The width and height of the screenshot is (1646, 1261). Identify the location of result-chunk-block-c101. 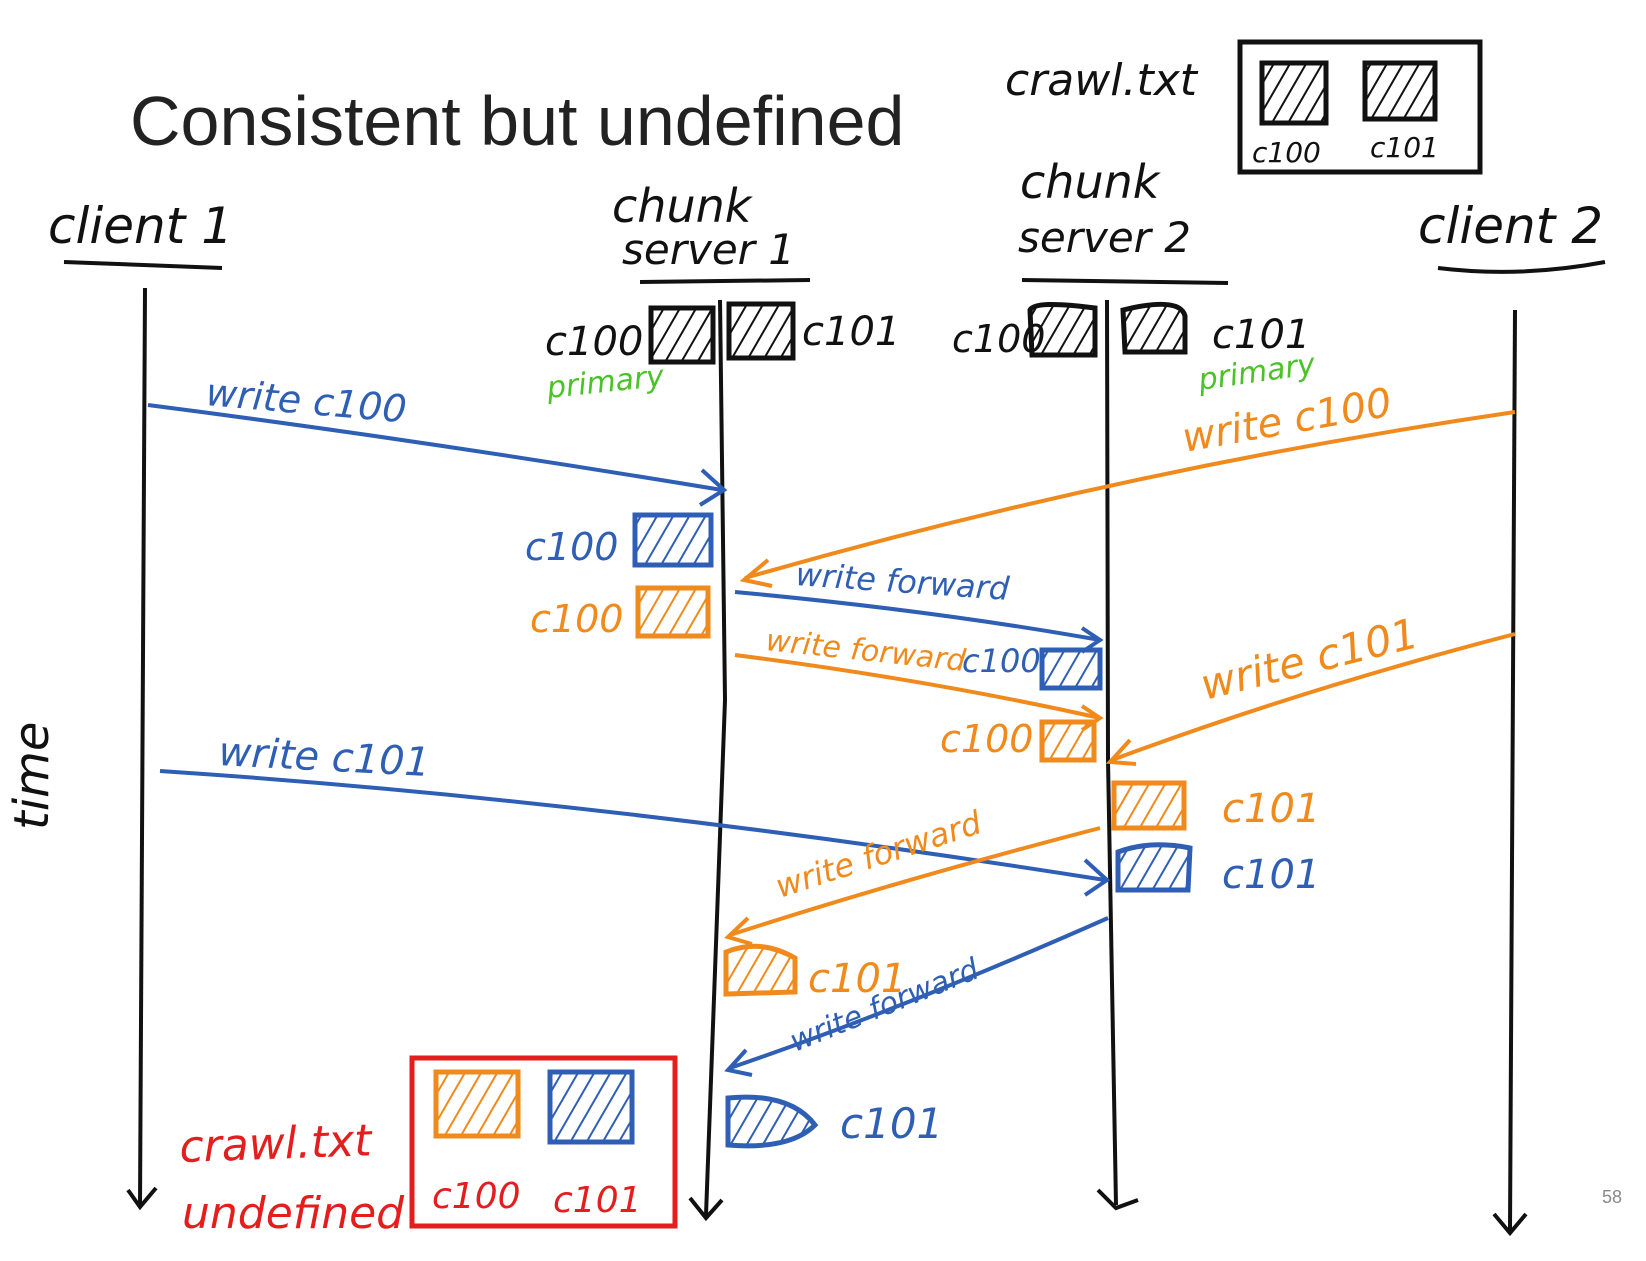
(591, 1107).